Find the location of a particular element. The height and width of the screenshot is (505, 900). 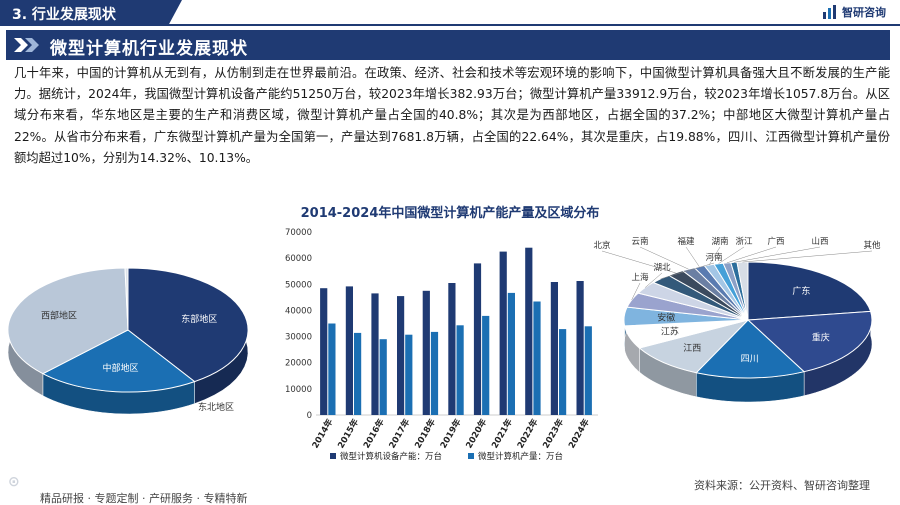

header-divider is located at coordinates (450, 25).